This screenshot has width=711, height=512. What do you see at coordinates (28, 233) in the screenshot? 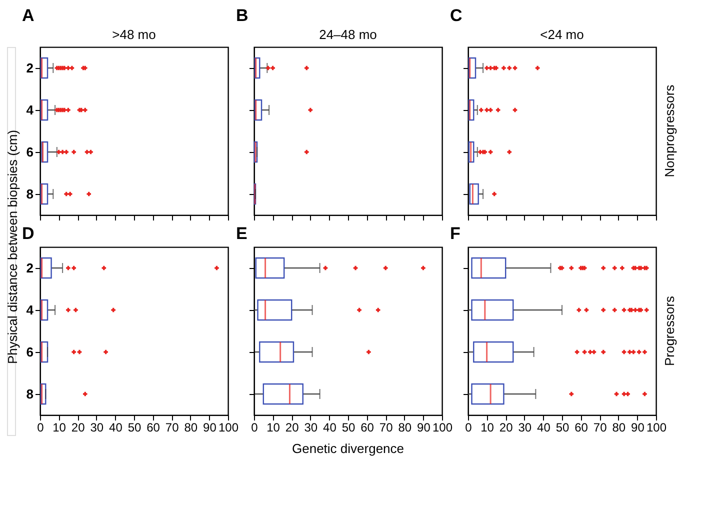
I see `chart-title: D` at bounding box center [28, 233].